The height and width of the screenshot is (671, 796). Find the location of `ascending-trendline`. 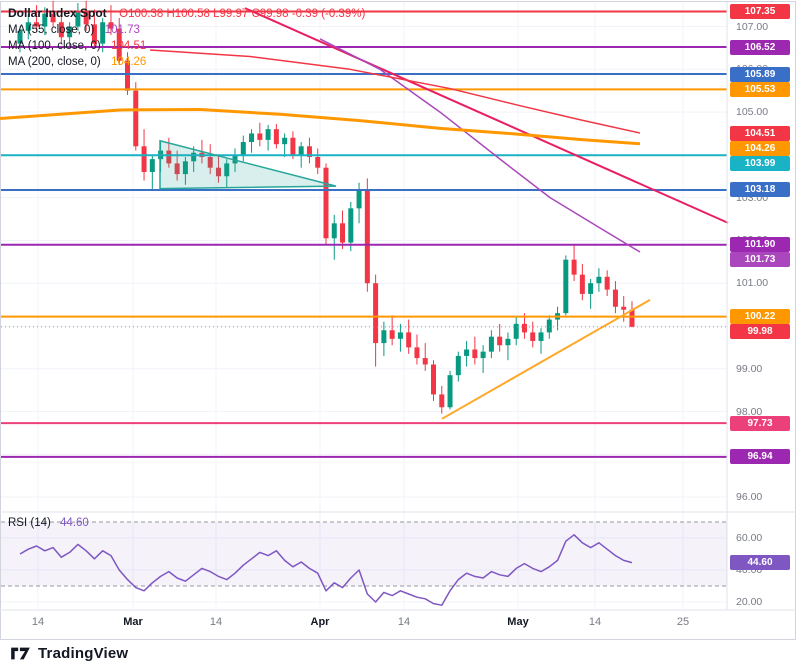

ascending-trendline is located at coordinates (546, 359).